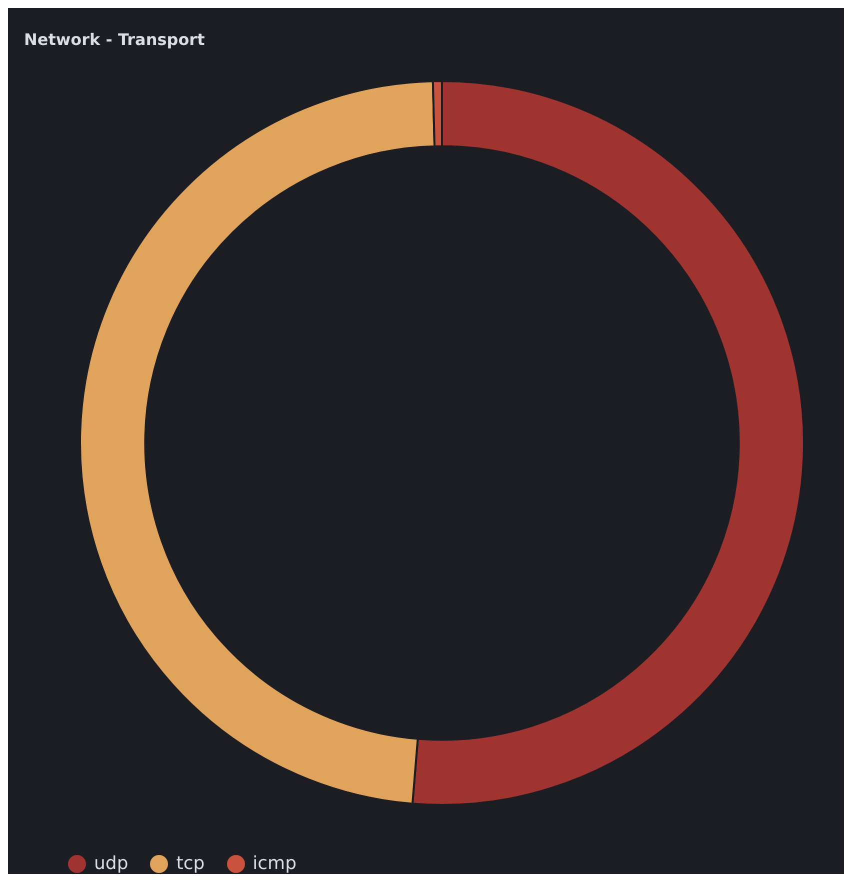 The image size is (852, 882). Describe the element at coordinates (114, 39) in the screenshot. I see `chart-title: Network - Transport` at that location.